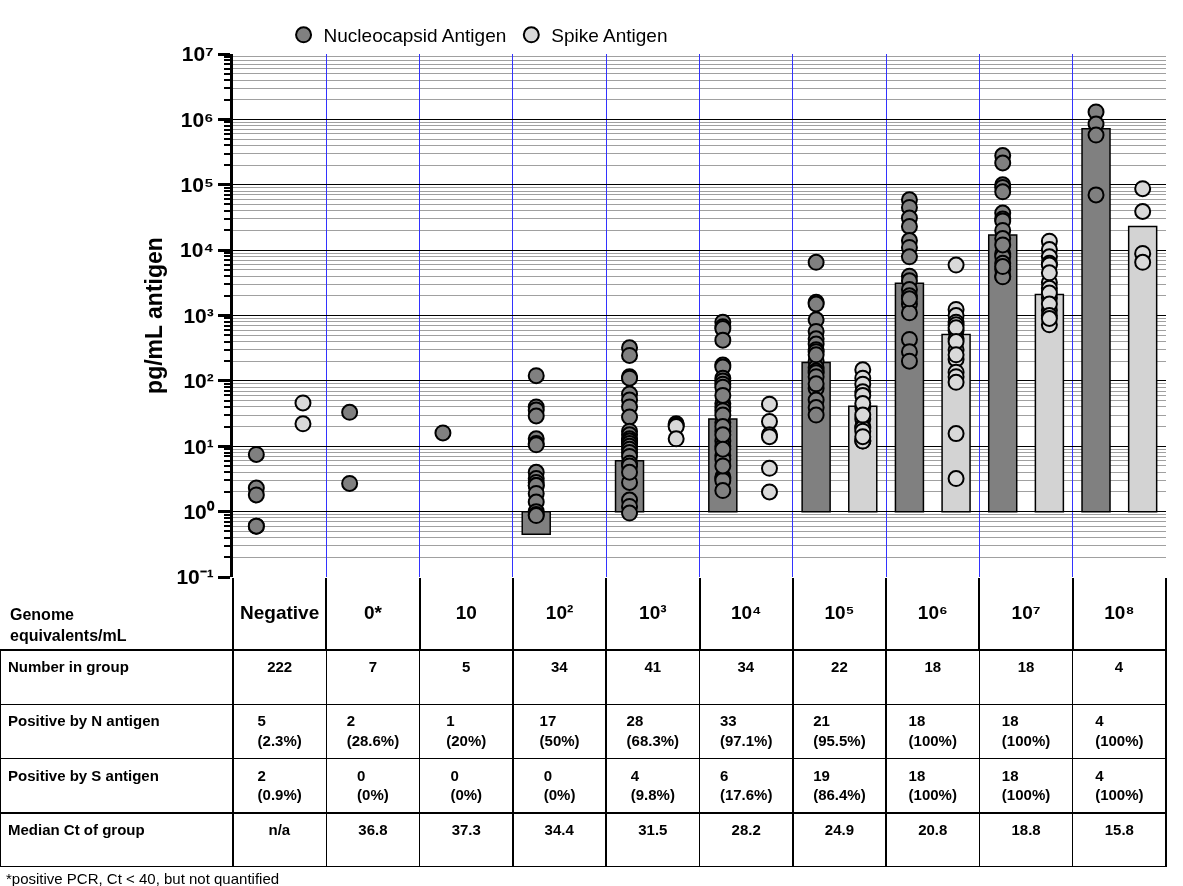  What do you see at coordinates (746, 784) in the screenshot?
I see `text: 6 (17.6%)` at bounding box center [746, 784].